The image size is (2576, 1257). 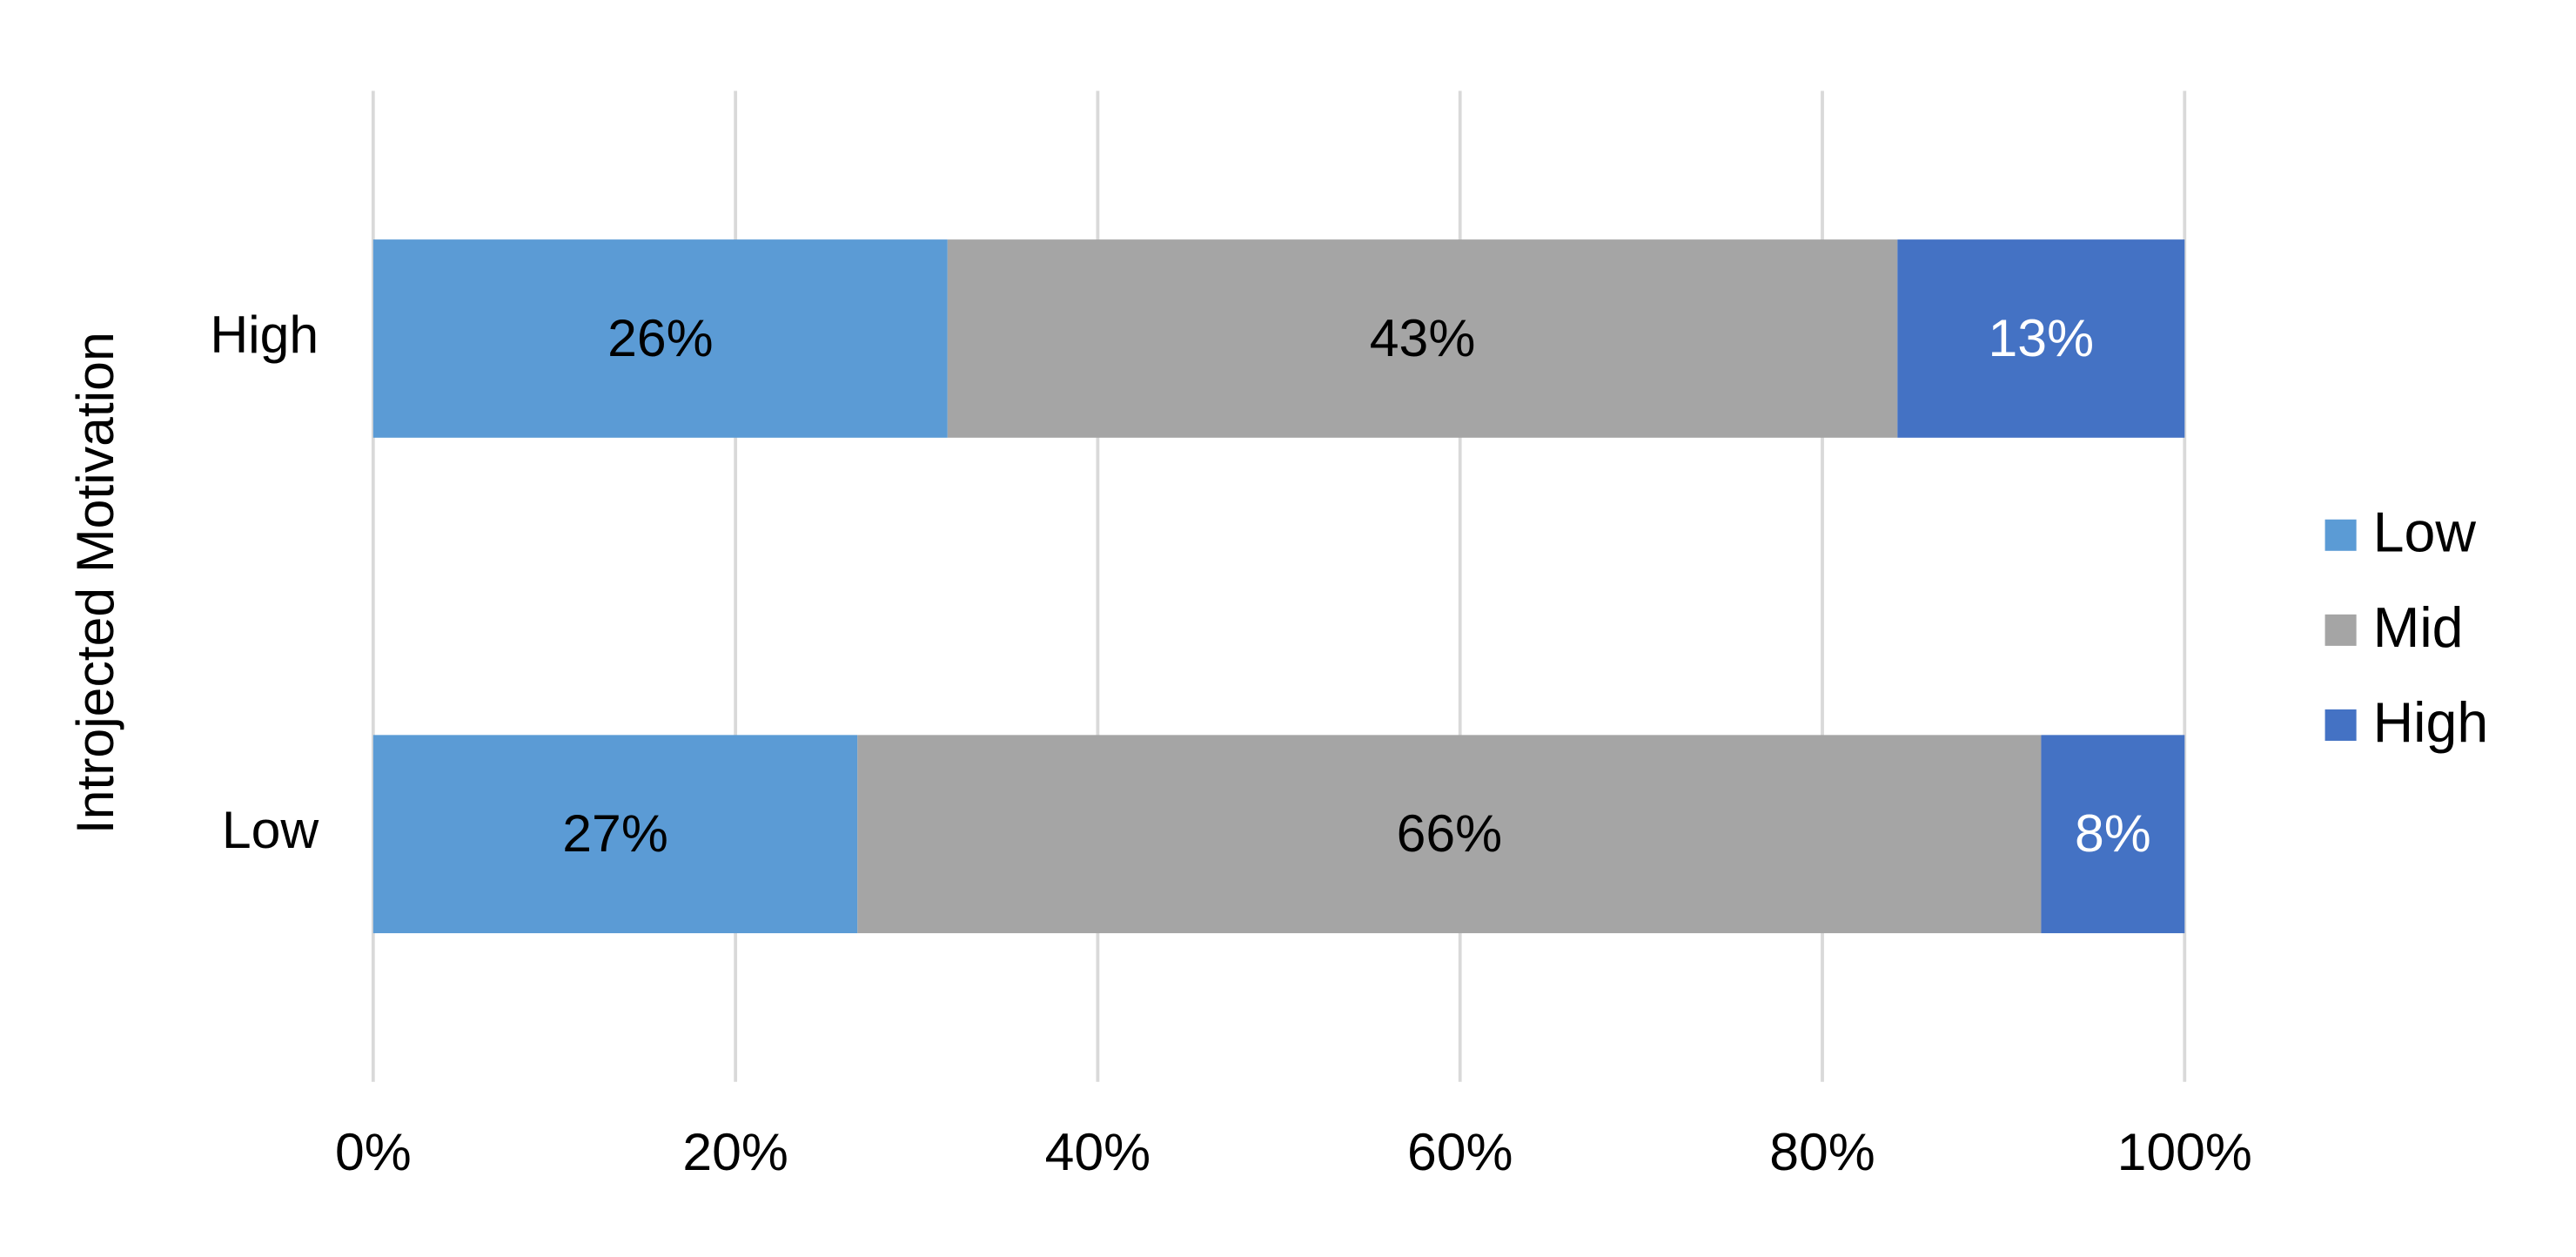 I want to click on data-label: 26%, so click(x=660, y=338).